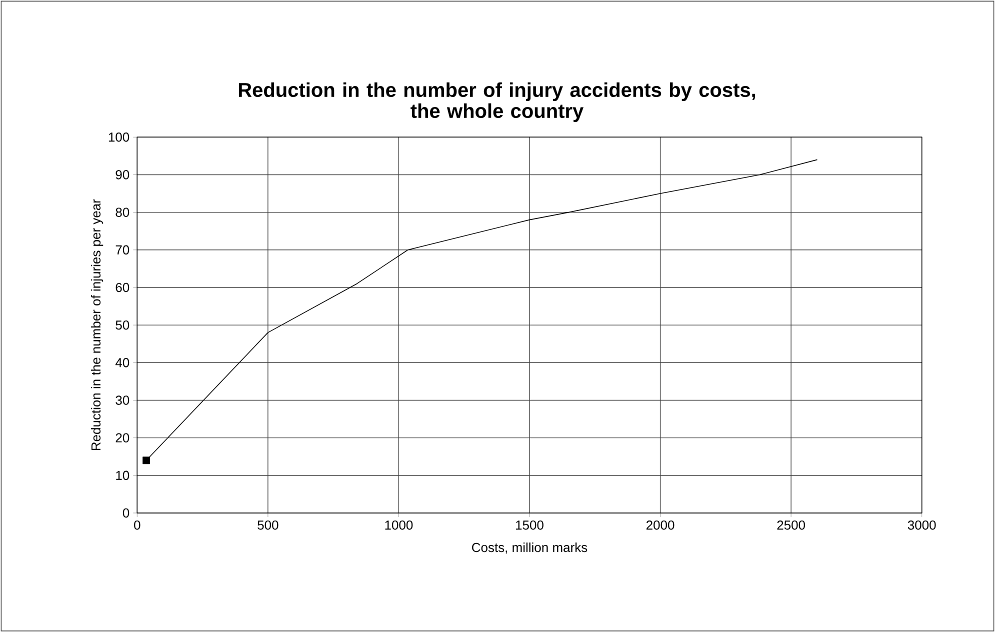 This screenshot has width=995, height=632. I want to click on x-tick-label: 1500, so click(530, 525).